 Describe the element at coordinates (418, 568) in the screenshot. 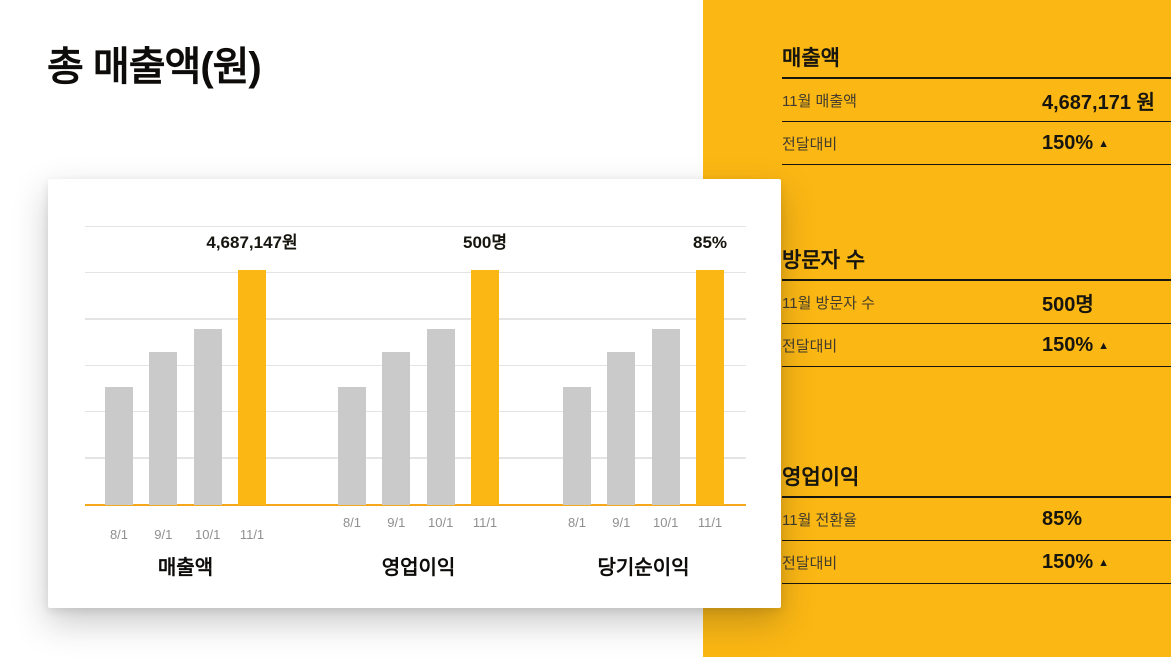

I see `chart-group-label: 영업이익` at that location.